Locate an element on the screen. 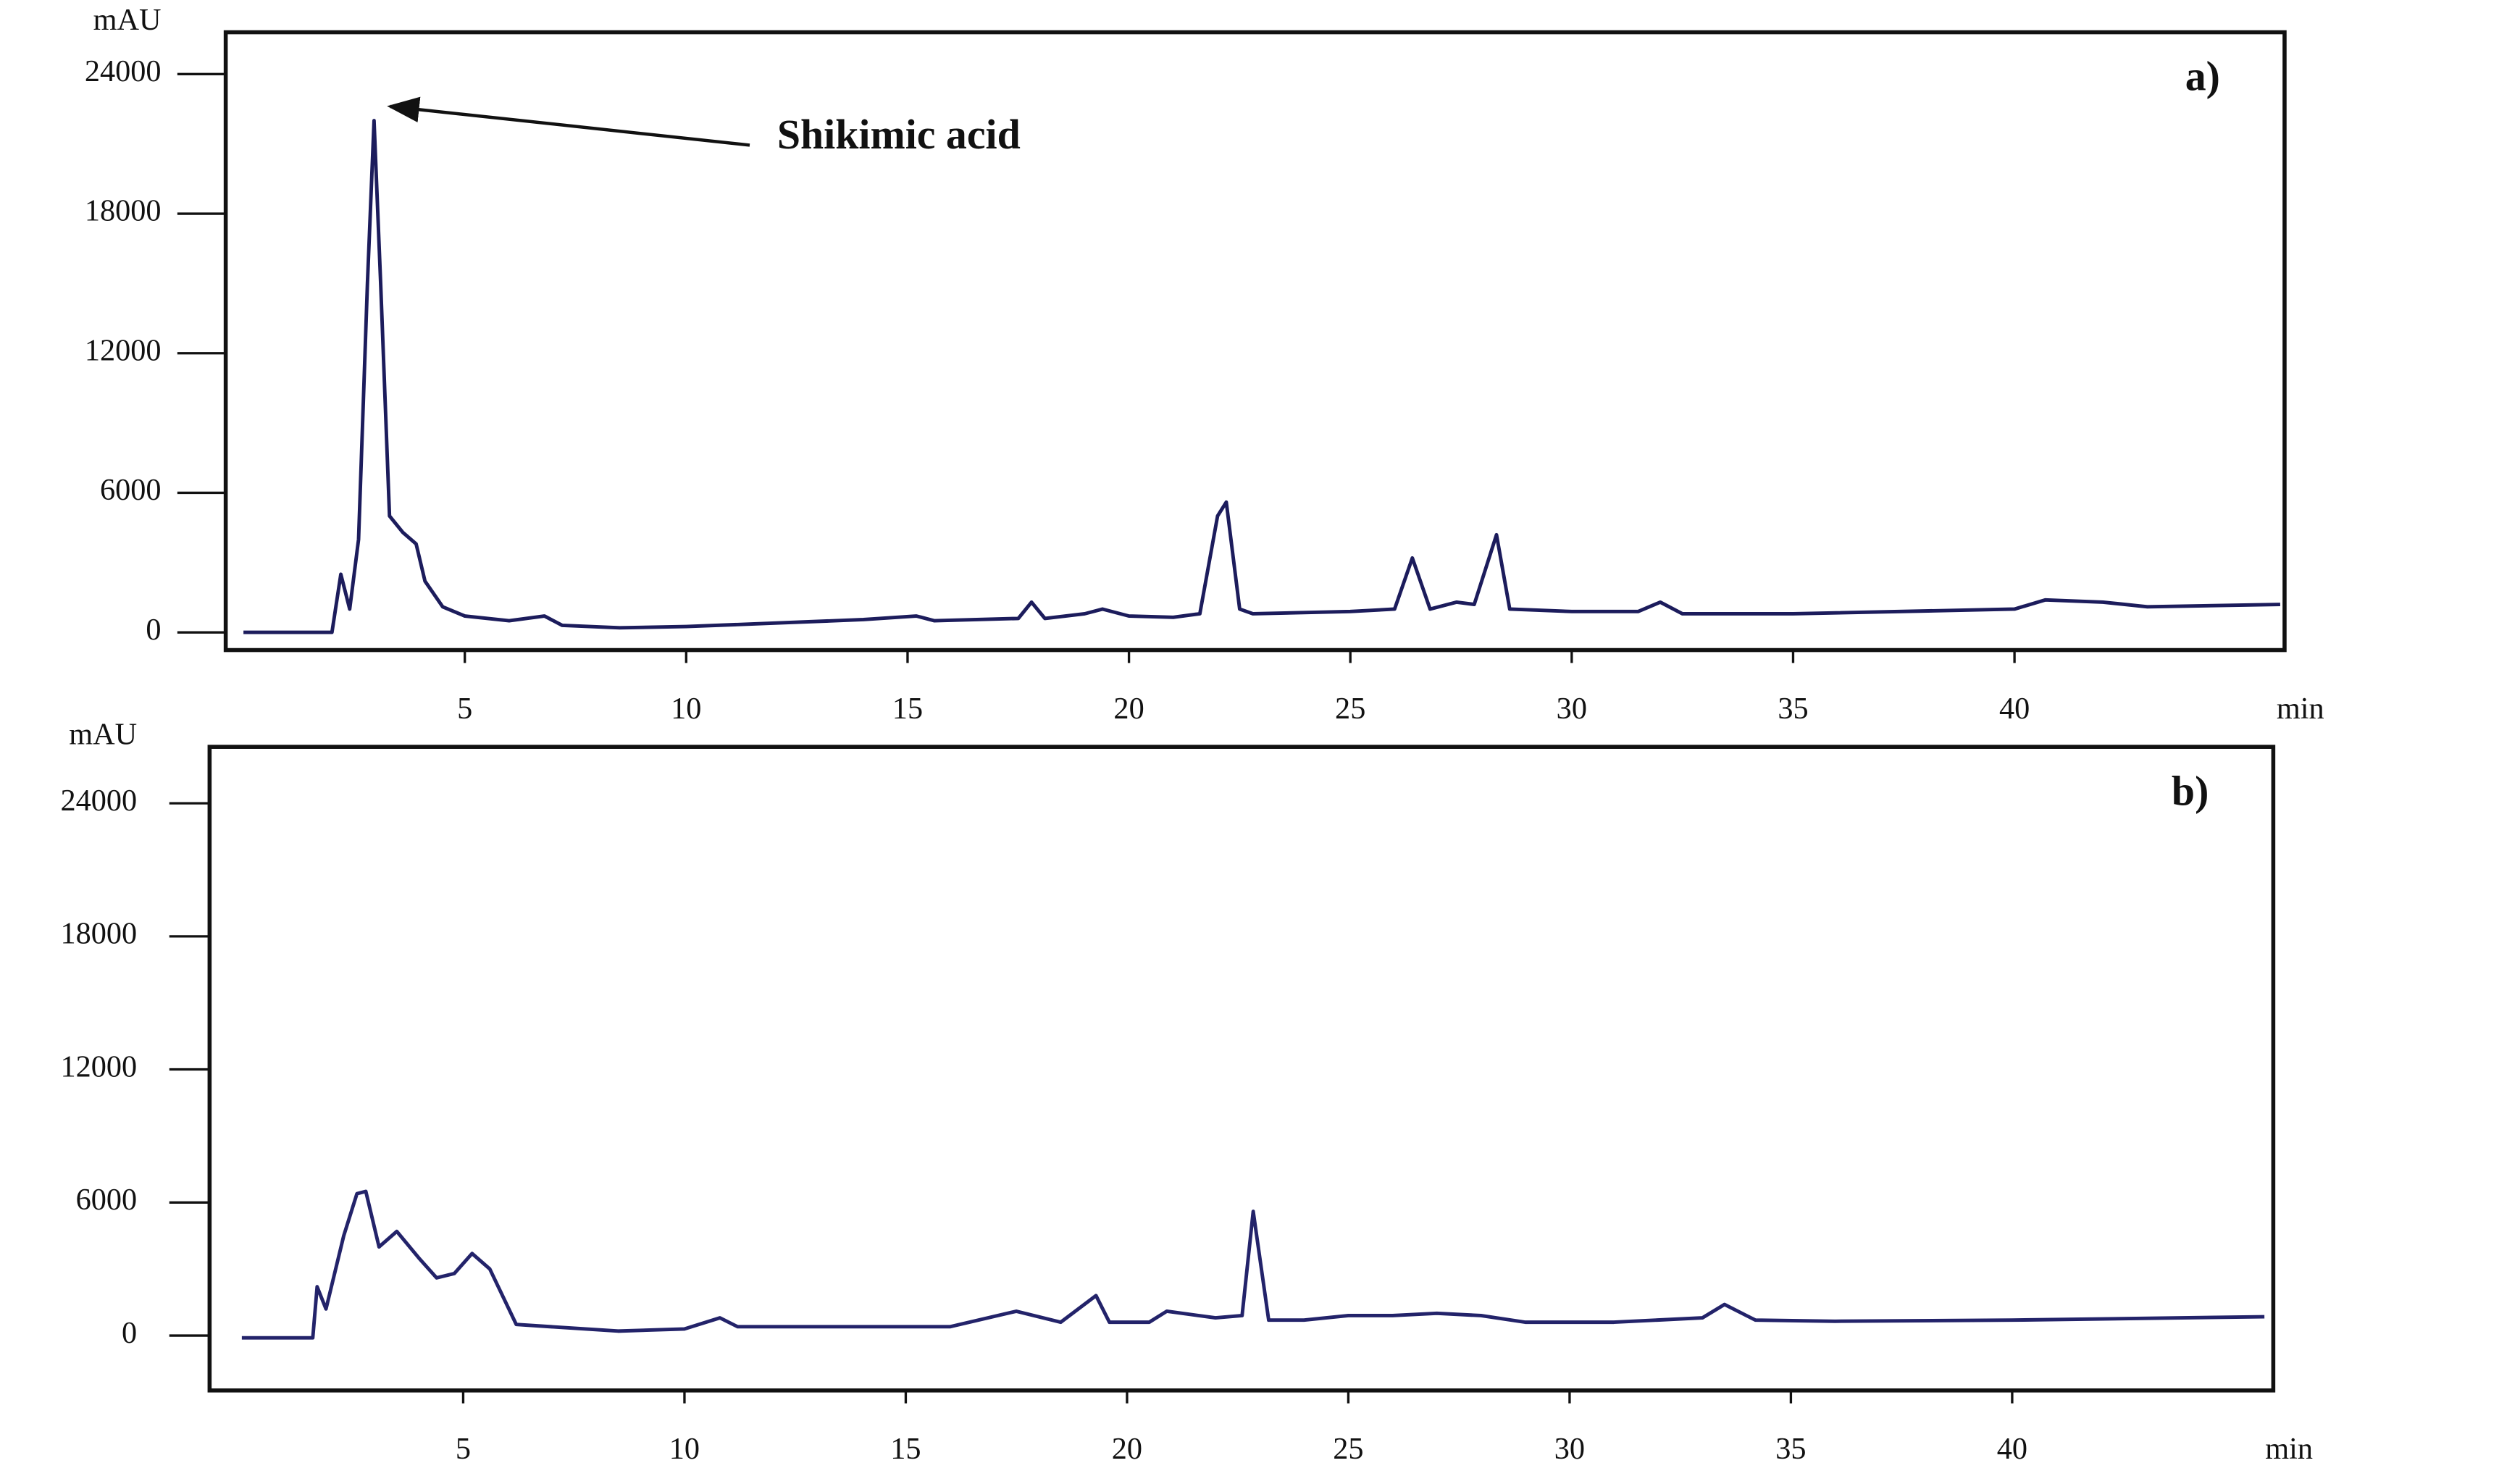 The height and width of the screenshot is (1484, 2499). chromatogram-line is located at coordinates (1253, 1264).